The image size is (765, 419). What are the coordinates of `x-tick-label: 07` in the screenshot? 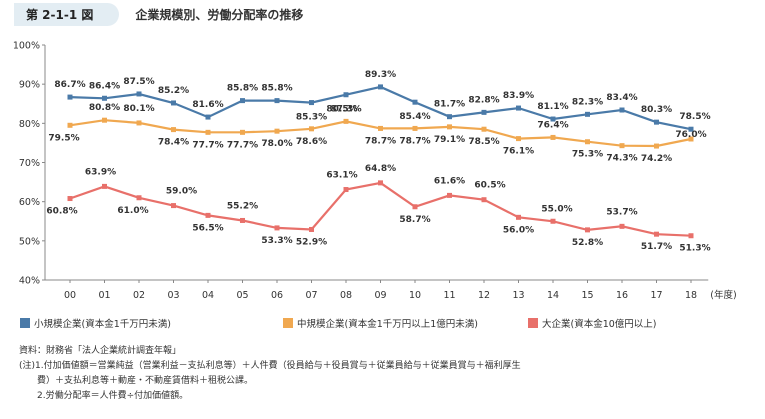 It's located at (311, 295).